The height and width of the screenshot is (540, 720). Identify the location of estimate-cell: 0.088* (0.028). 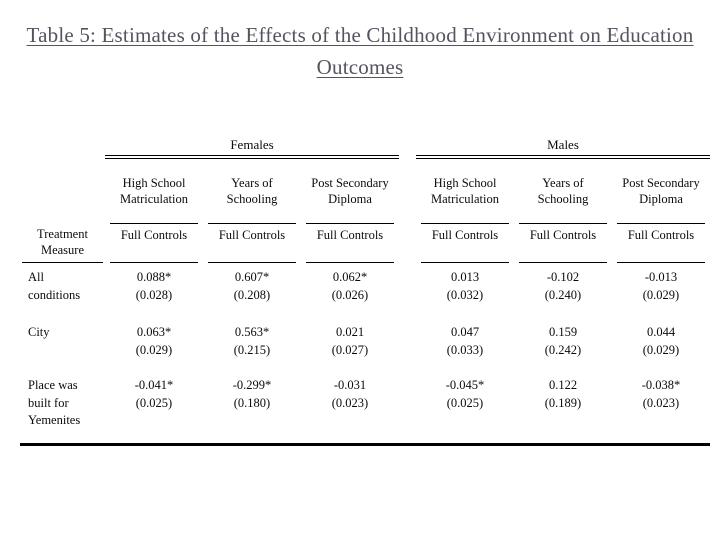
(154, 290).